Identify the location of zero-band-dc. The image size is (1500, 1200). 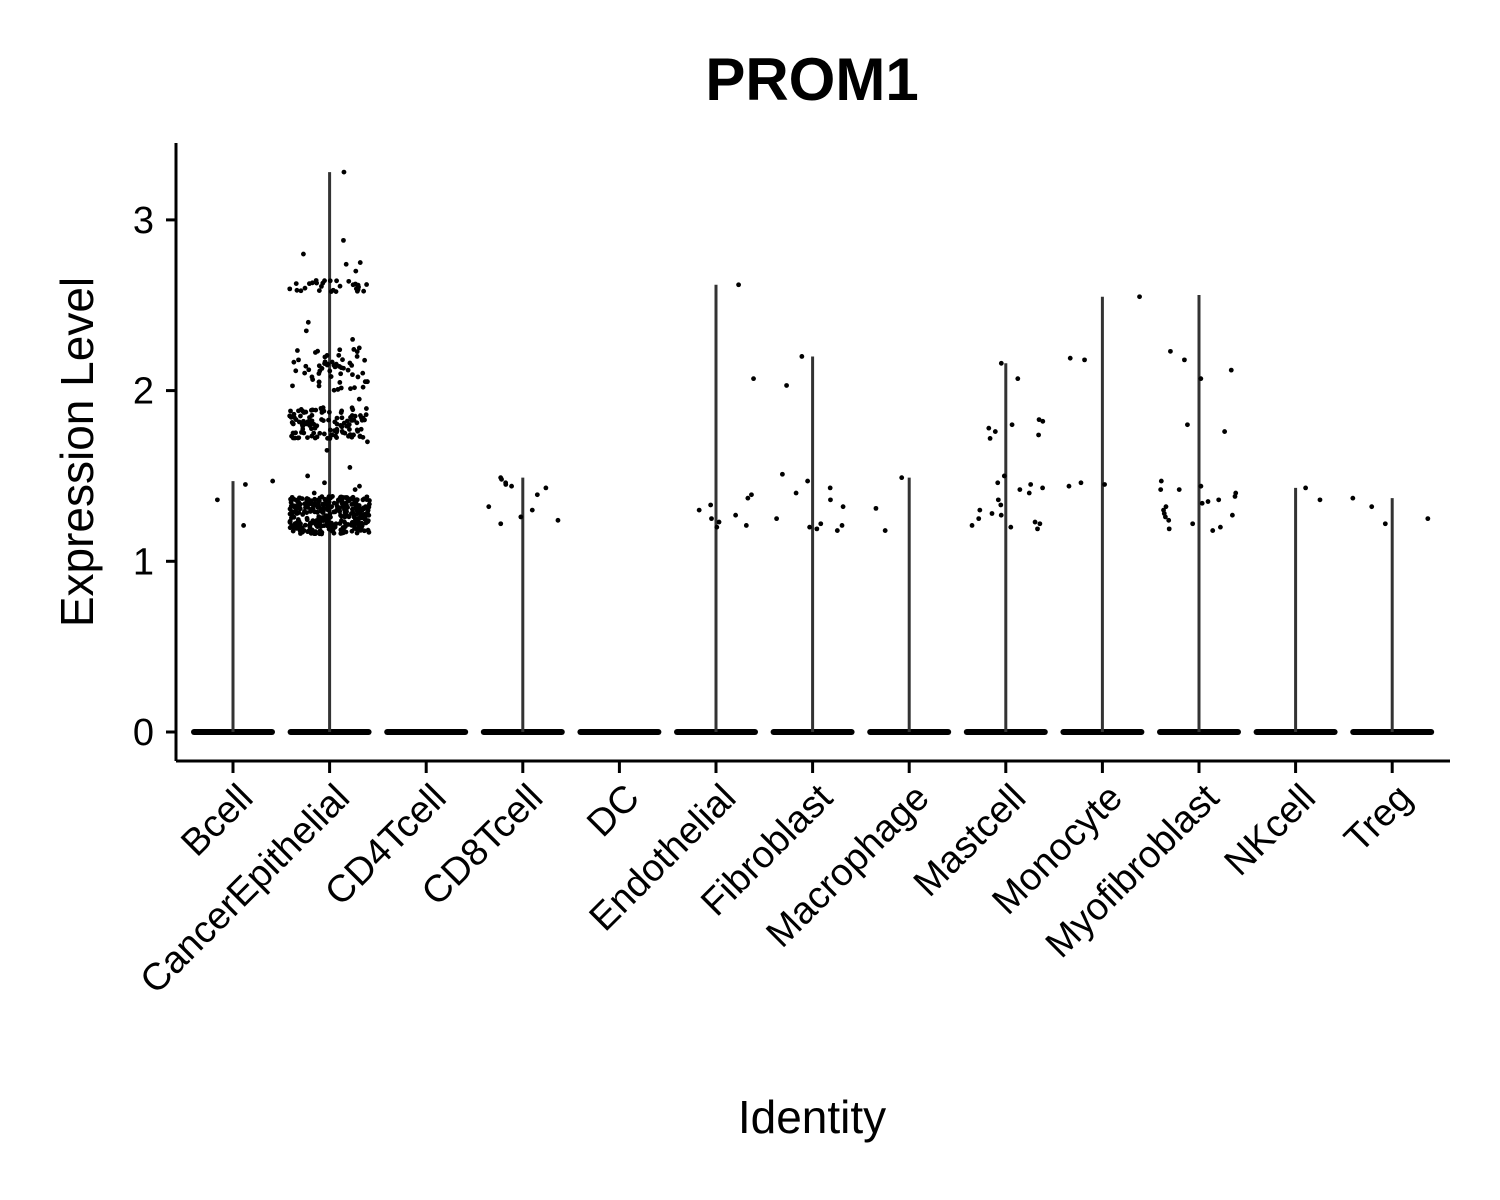
(619, 732).